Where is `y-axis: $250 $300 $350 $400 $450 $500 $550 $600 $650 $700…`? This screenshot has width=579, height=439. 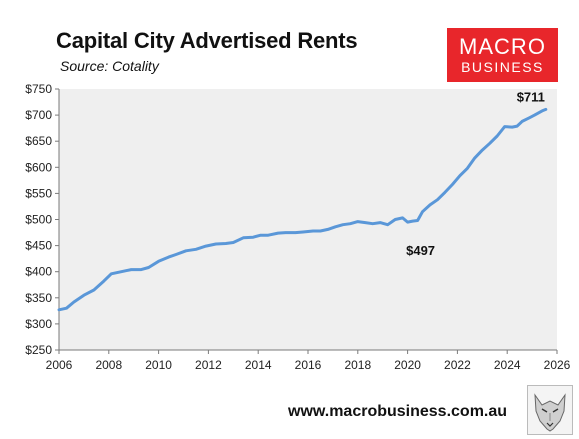
y-axis: $250 $300 $350 $400 $450 $500 $550 $600 $650 $700… is located at coordinates (42, 219).